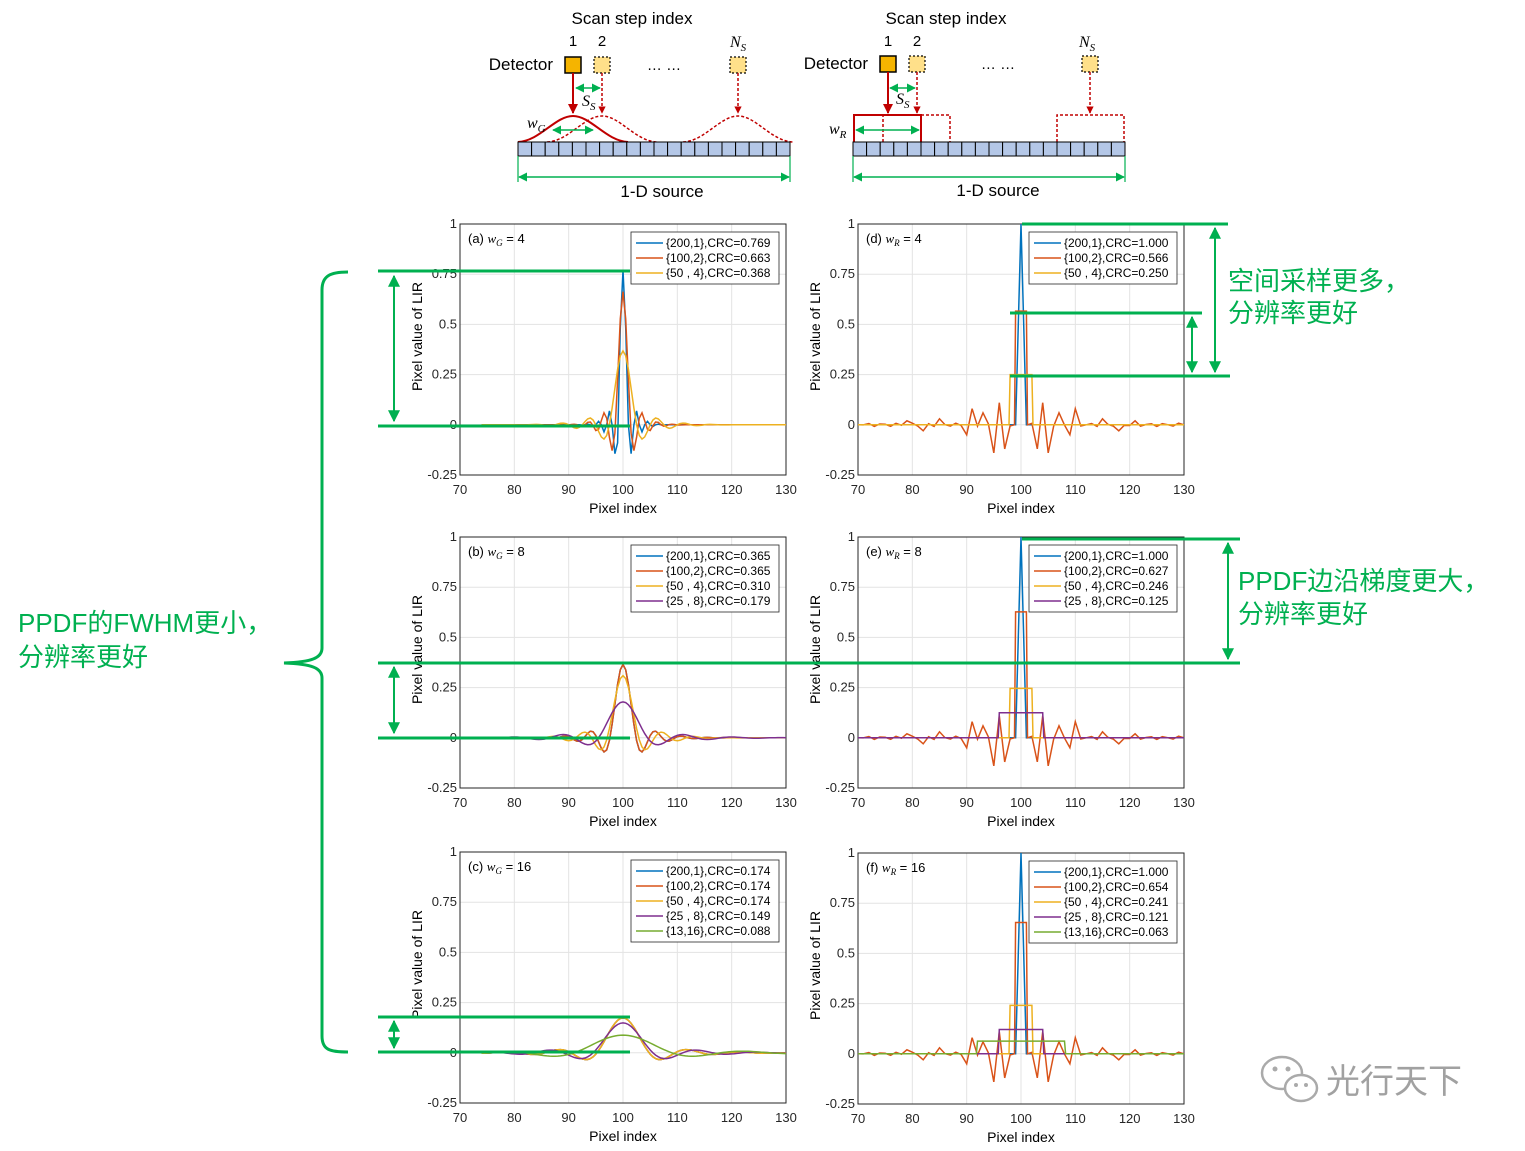 Image resolution: width=1525 pixels, height=1151 pixels. Describe the element at coordinates (738, 65) in the screenshot. I see `detector-box-ns` at that location.